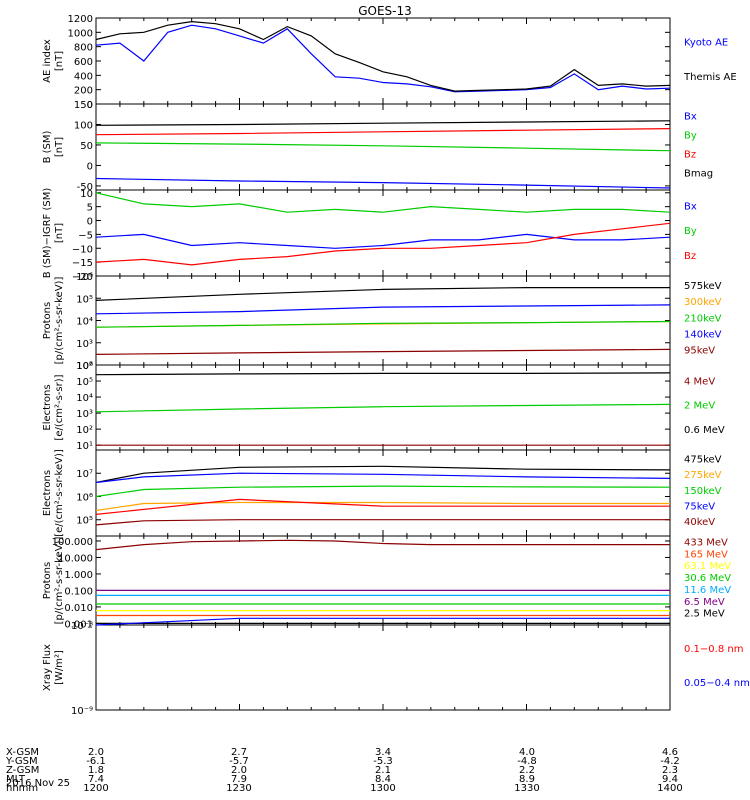 This screenshot has width=750, height=800. Describe the element at coordinates (85, 235) in the screenshot. I see `y-tick-label: −5` at that location.